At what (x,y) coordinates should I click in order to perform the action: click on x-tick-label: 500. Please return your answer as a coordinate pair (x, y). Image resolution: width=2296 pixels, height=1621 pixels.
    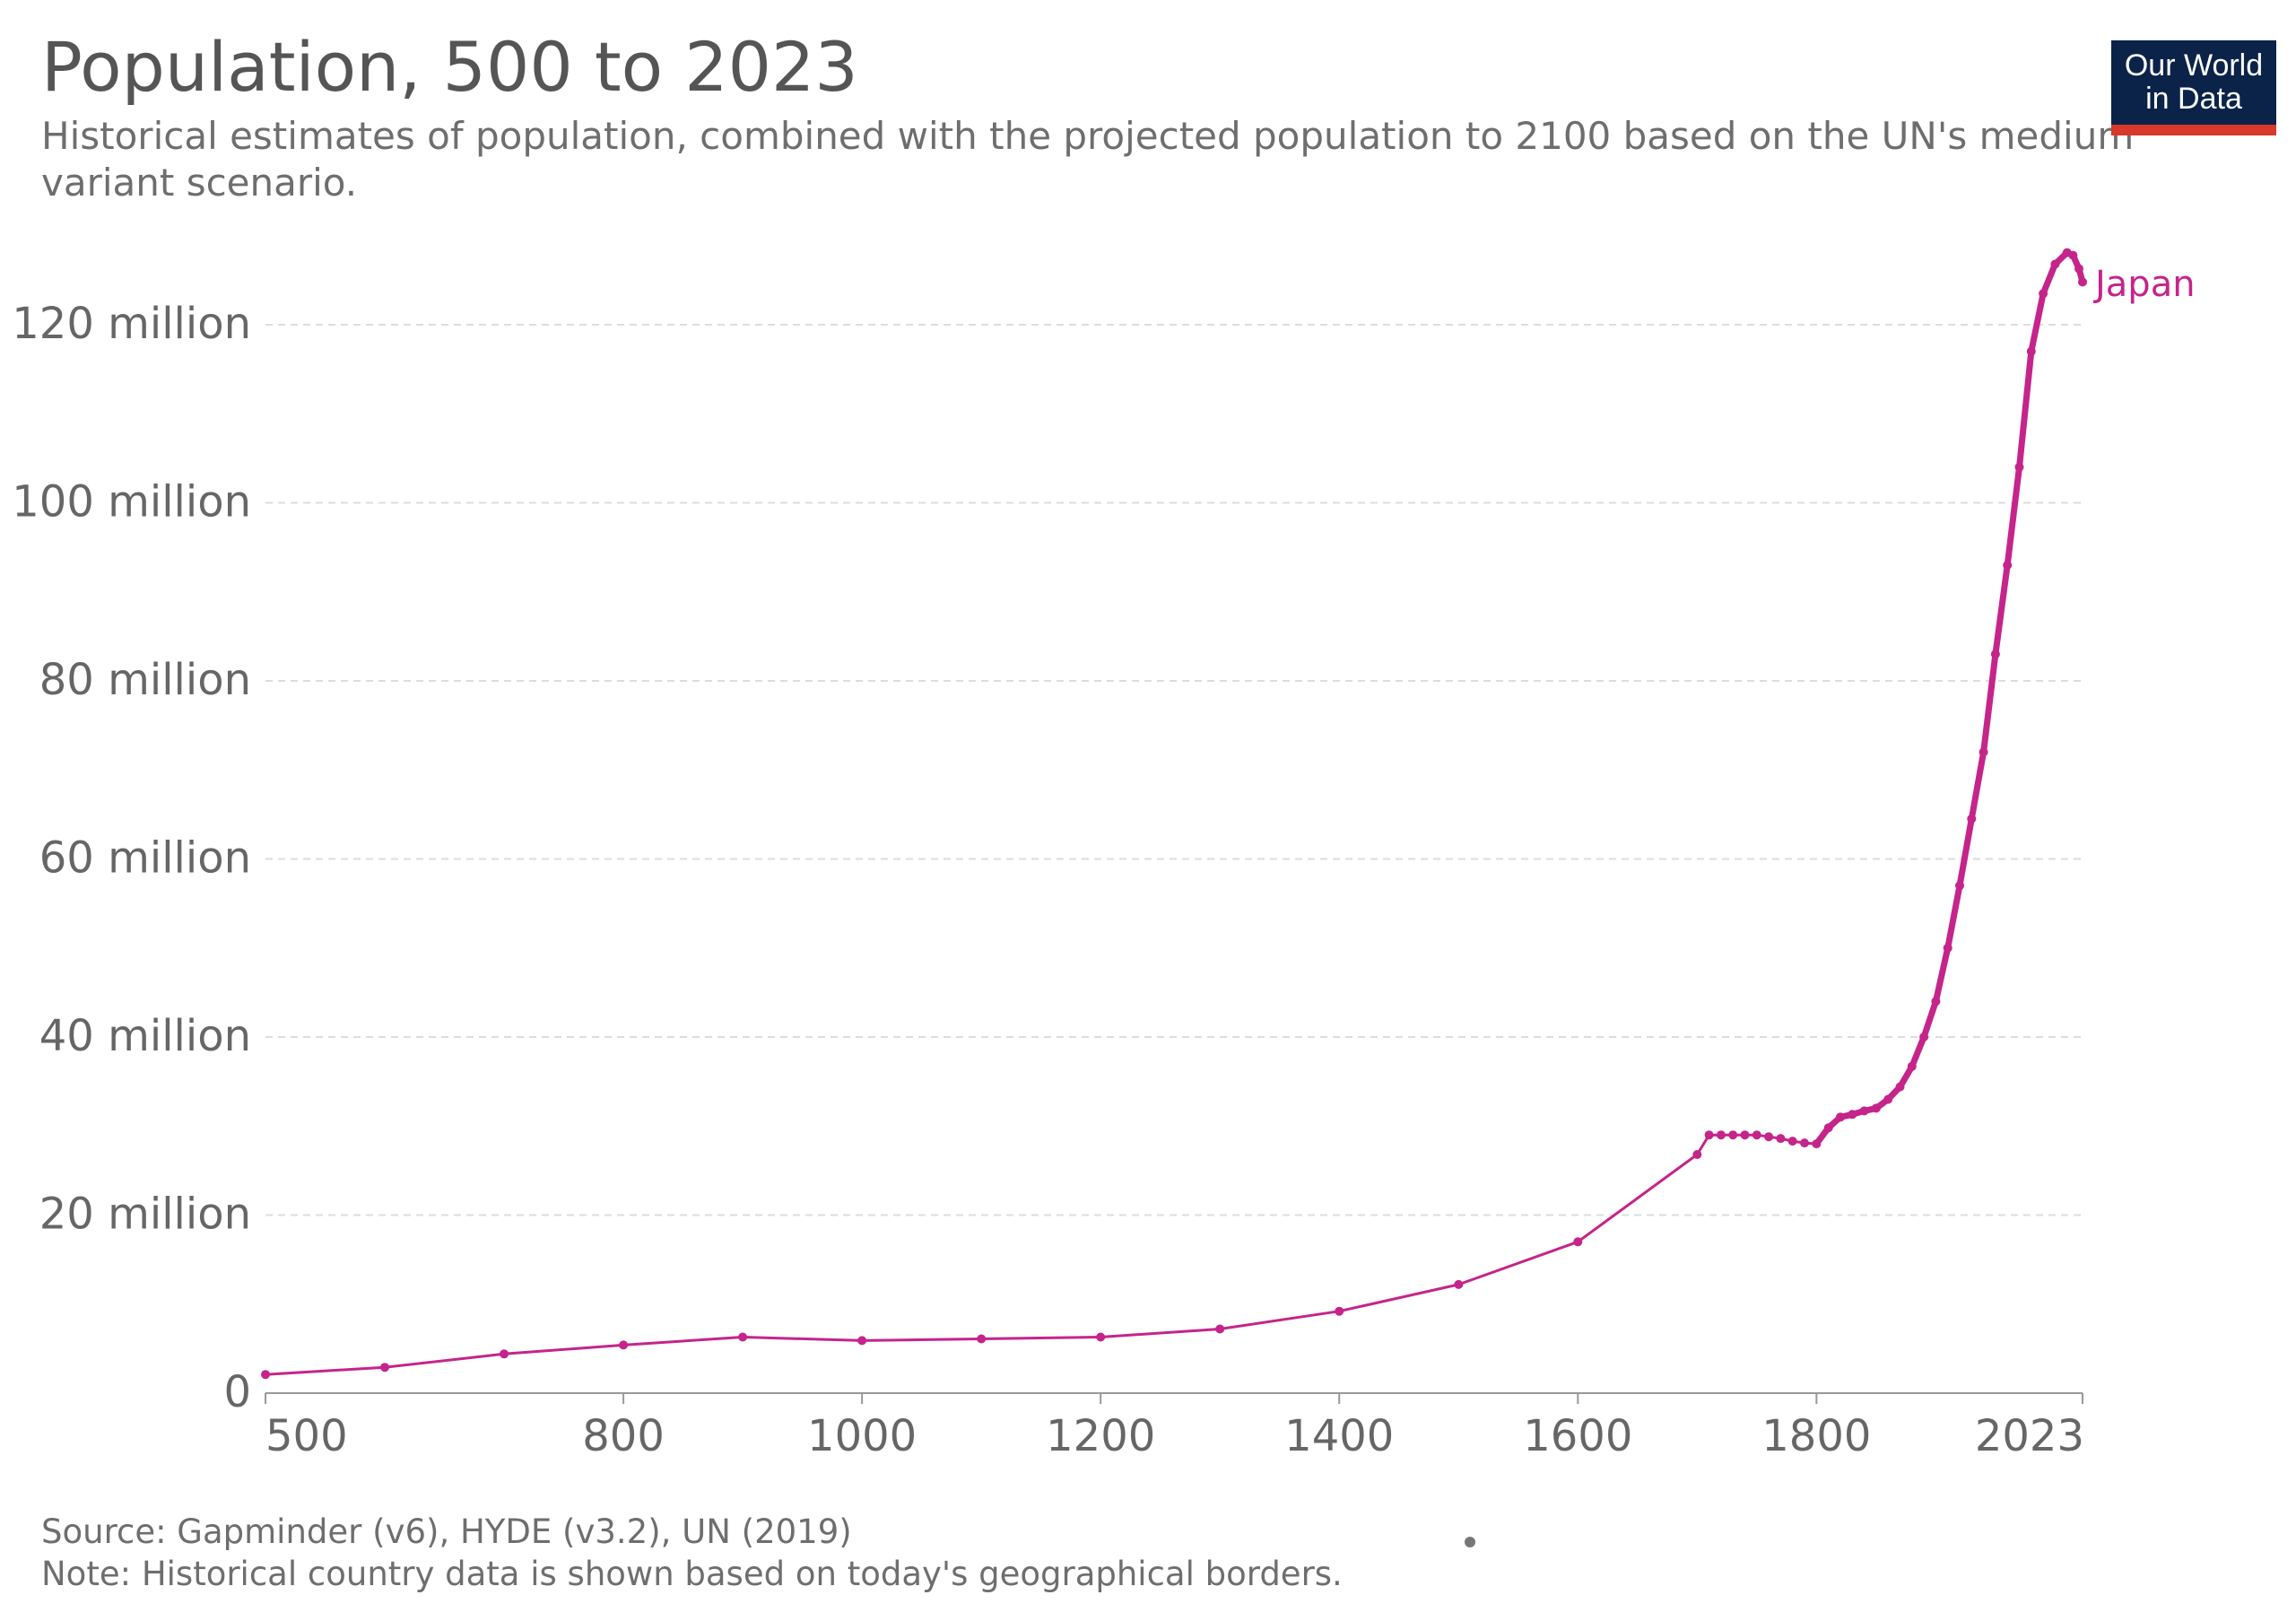
    Looking at the image, I should click on (306, 1436).